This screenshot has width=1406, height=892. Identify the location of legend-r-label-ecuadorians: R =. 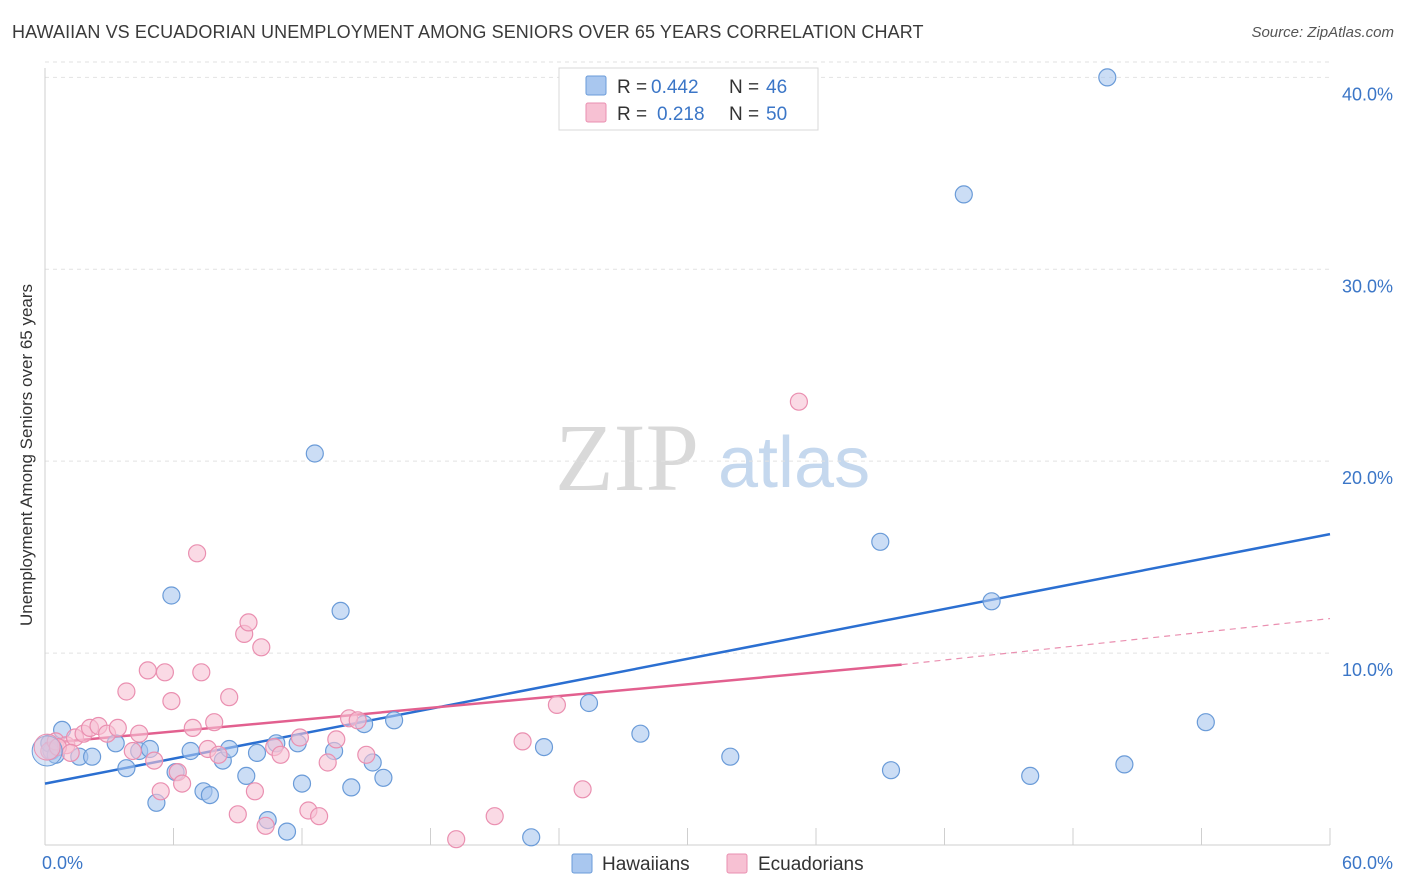
(632, 114).